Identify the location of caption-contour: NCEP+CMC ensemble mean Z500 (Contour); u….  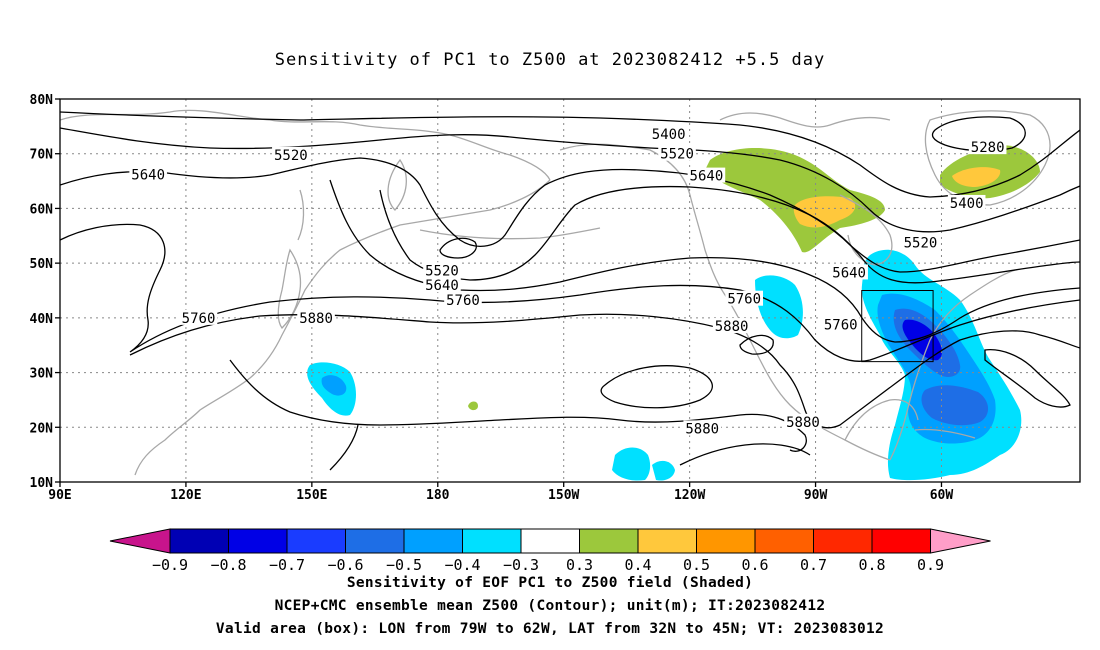
(550, 606).